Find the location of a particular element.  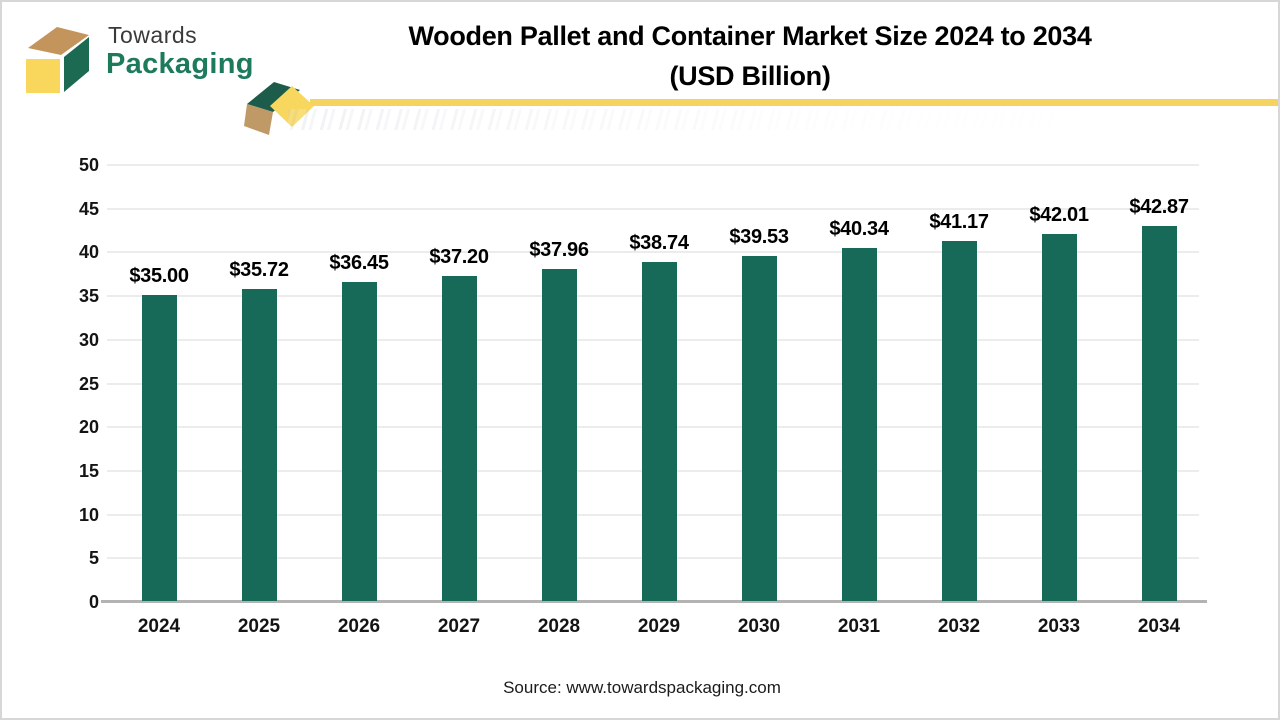

bar-value-label-2028: $37.96 is located at coordinates (559, 250).